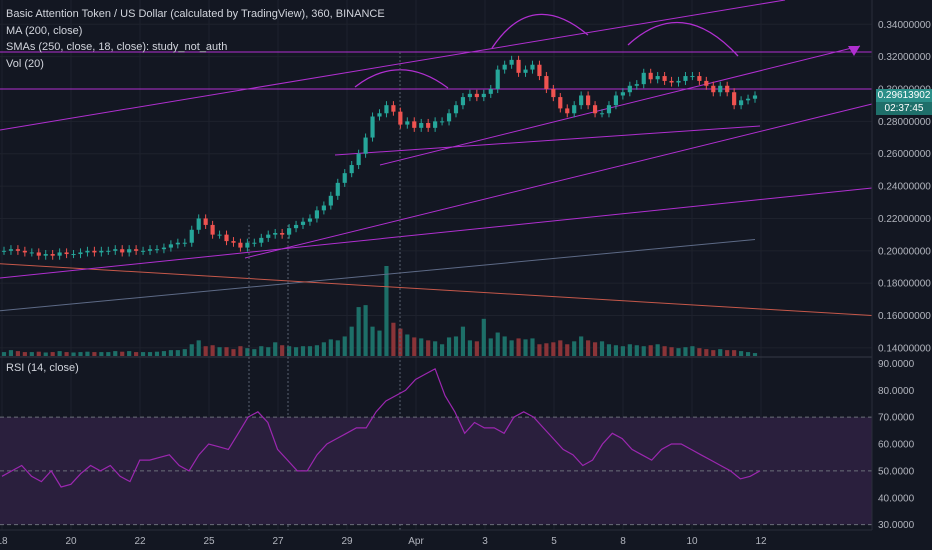  Describe the element at coordinates (623, 541) in the screenshot. I see `time-tick-label: 8` at that location.